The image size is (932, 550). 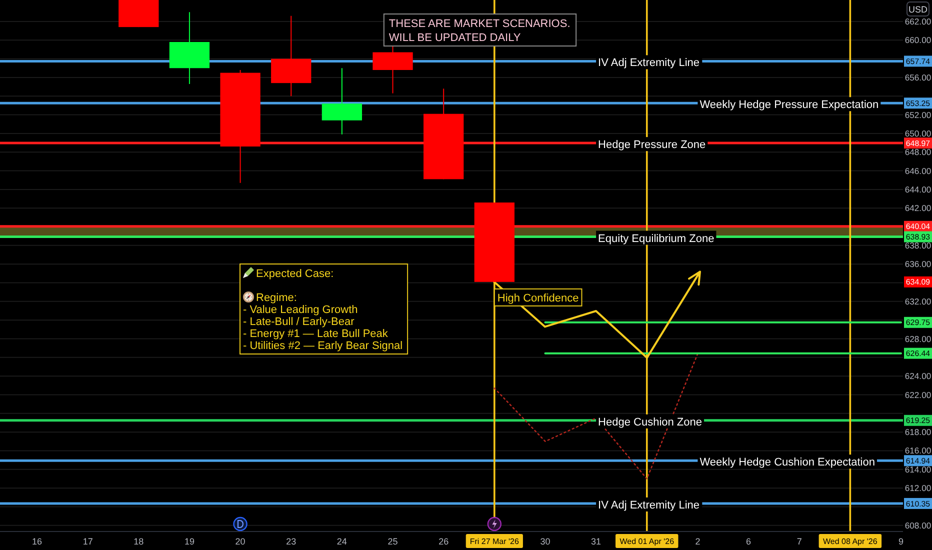 I want to click on y-tick-label: 650.00, so click(x=918, y=133).